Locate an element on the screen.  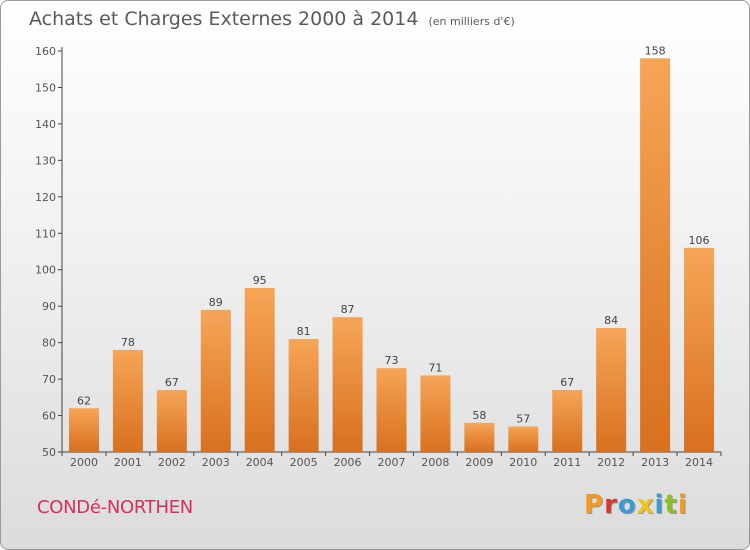
bar-value-label: 84 is located at coordinates (611, 320).